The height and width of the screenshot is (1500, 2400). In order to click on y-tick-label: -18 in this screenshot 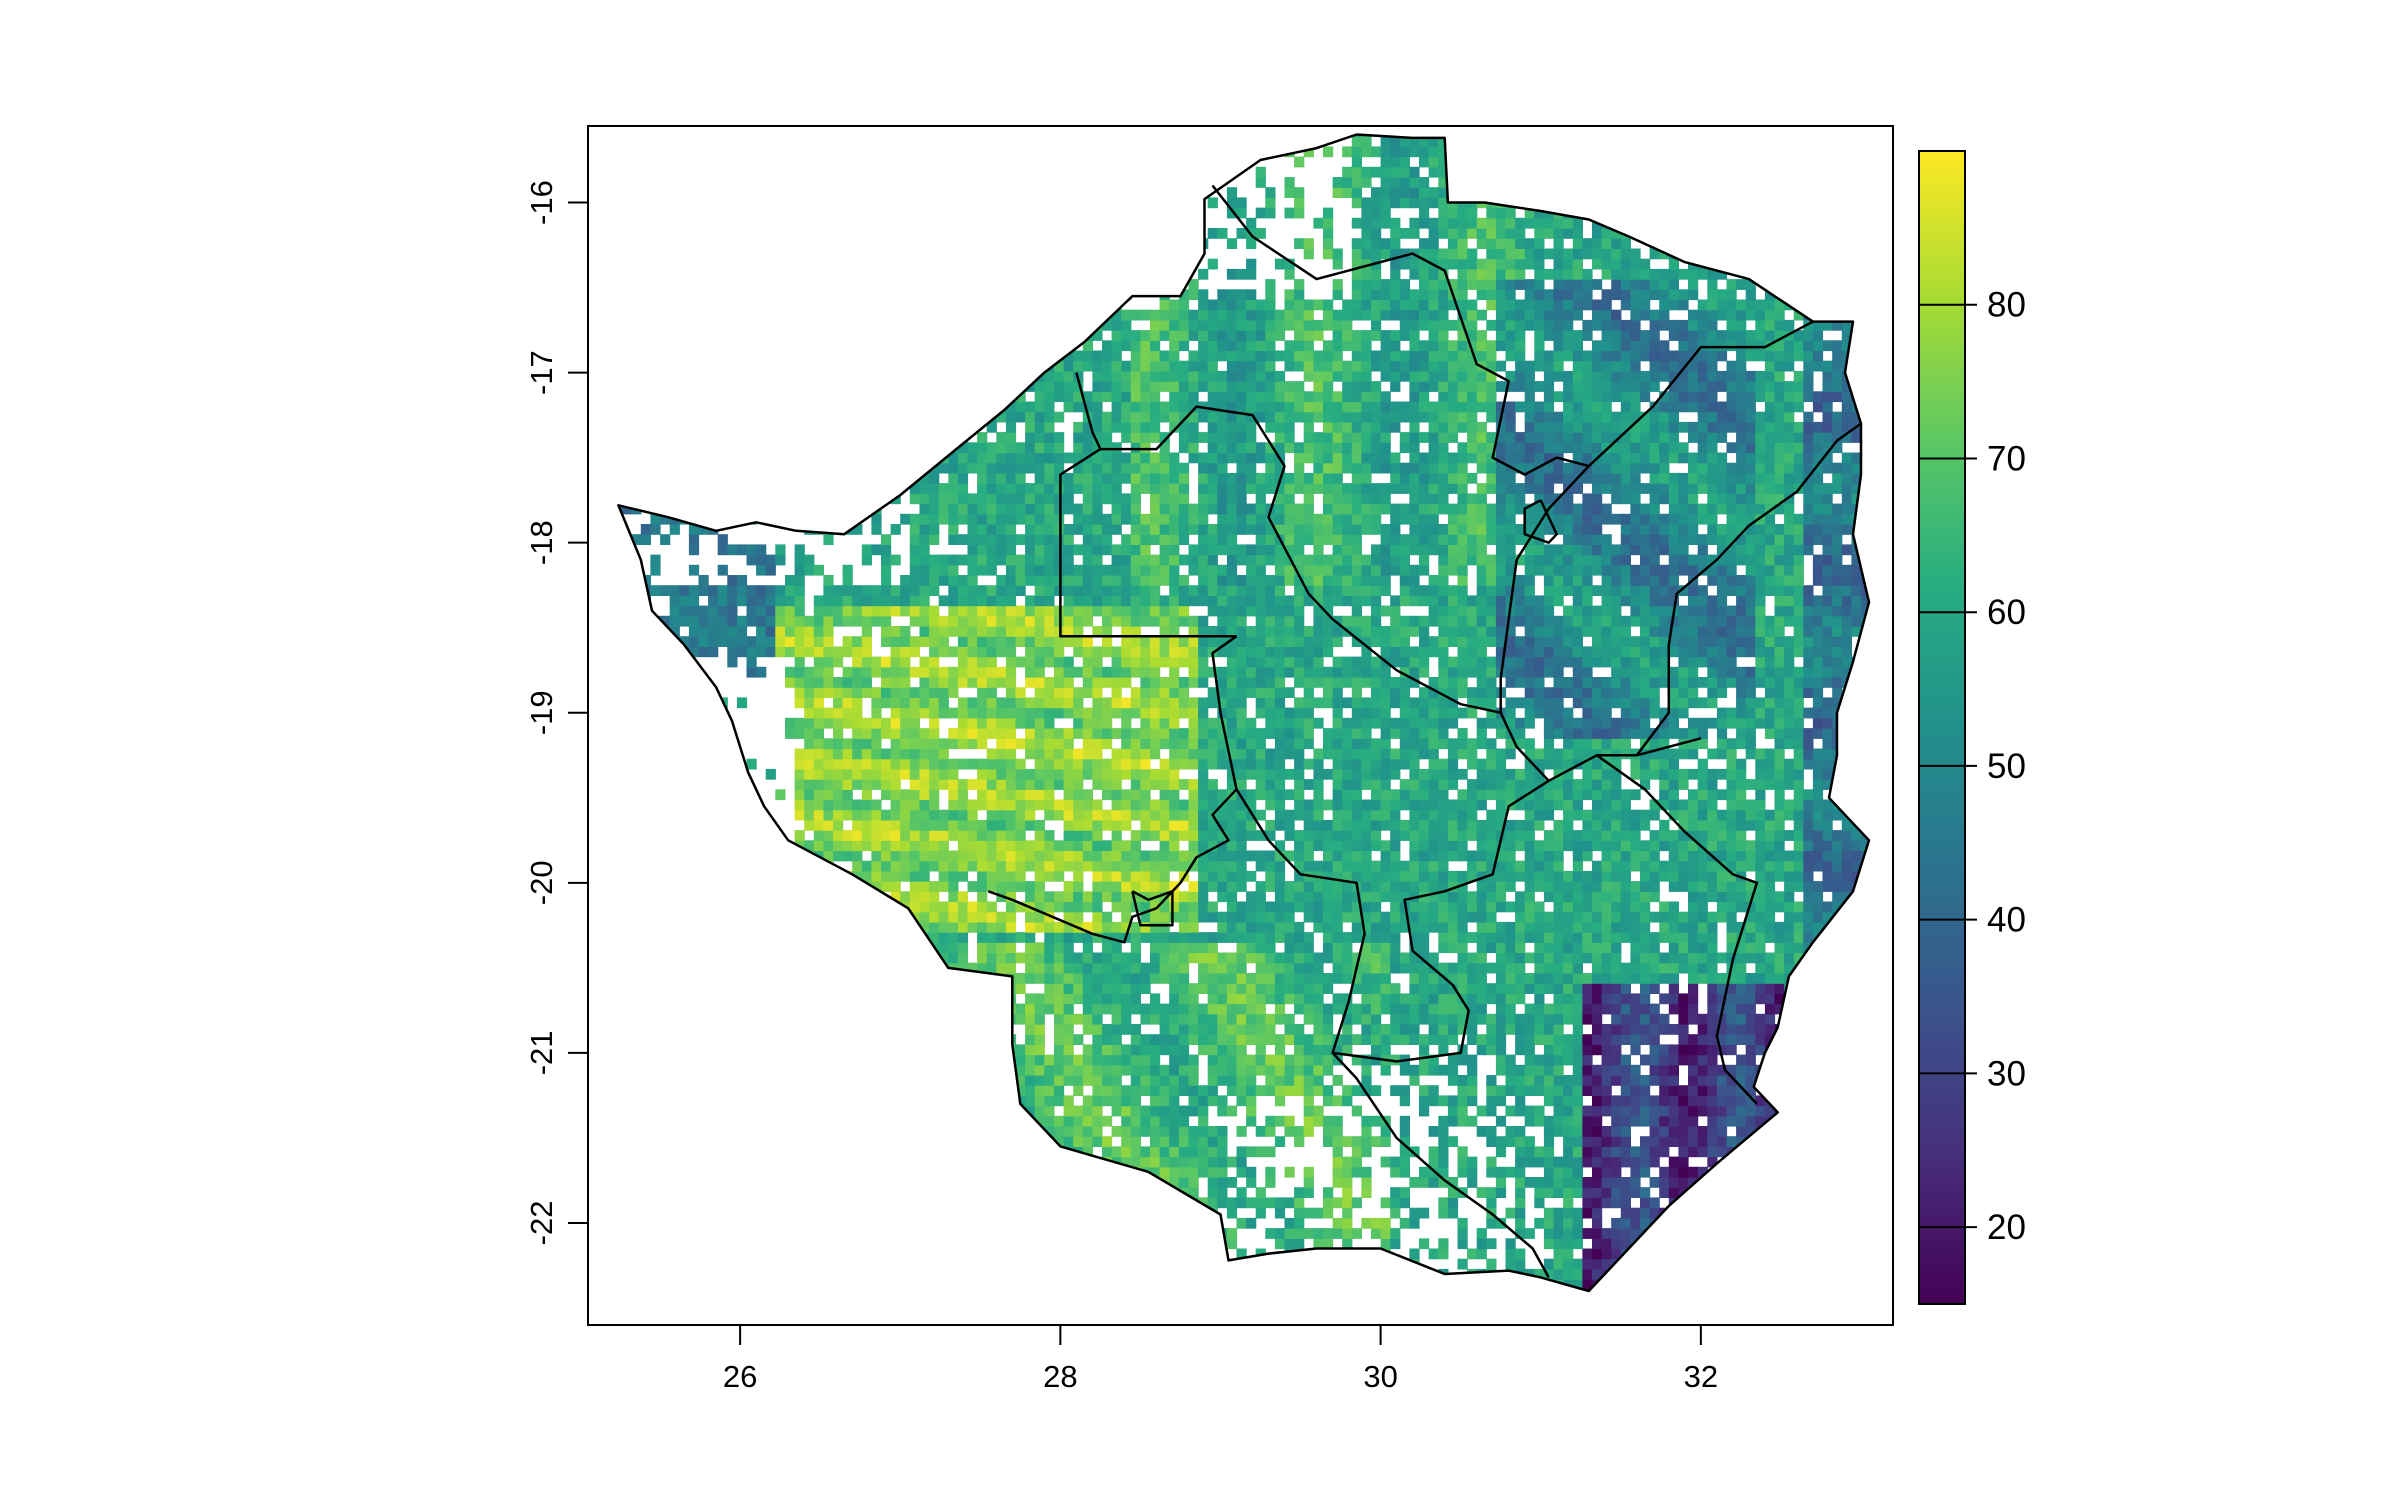, I will do `click(541, 542)`.